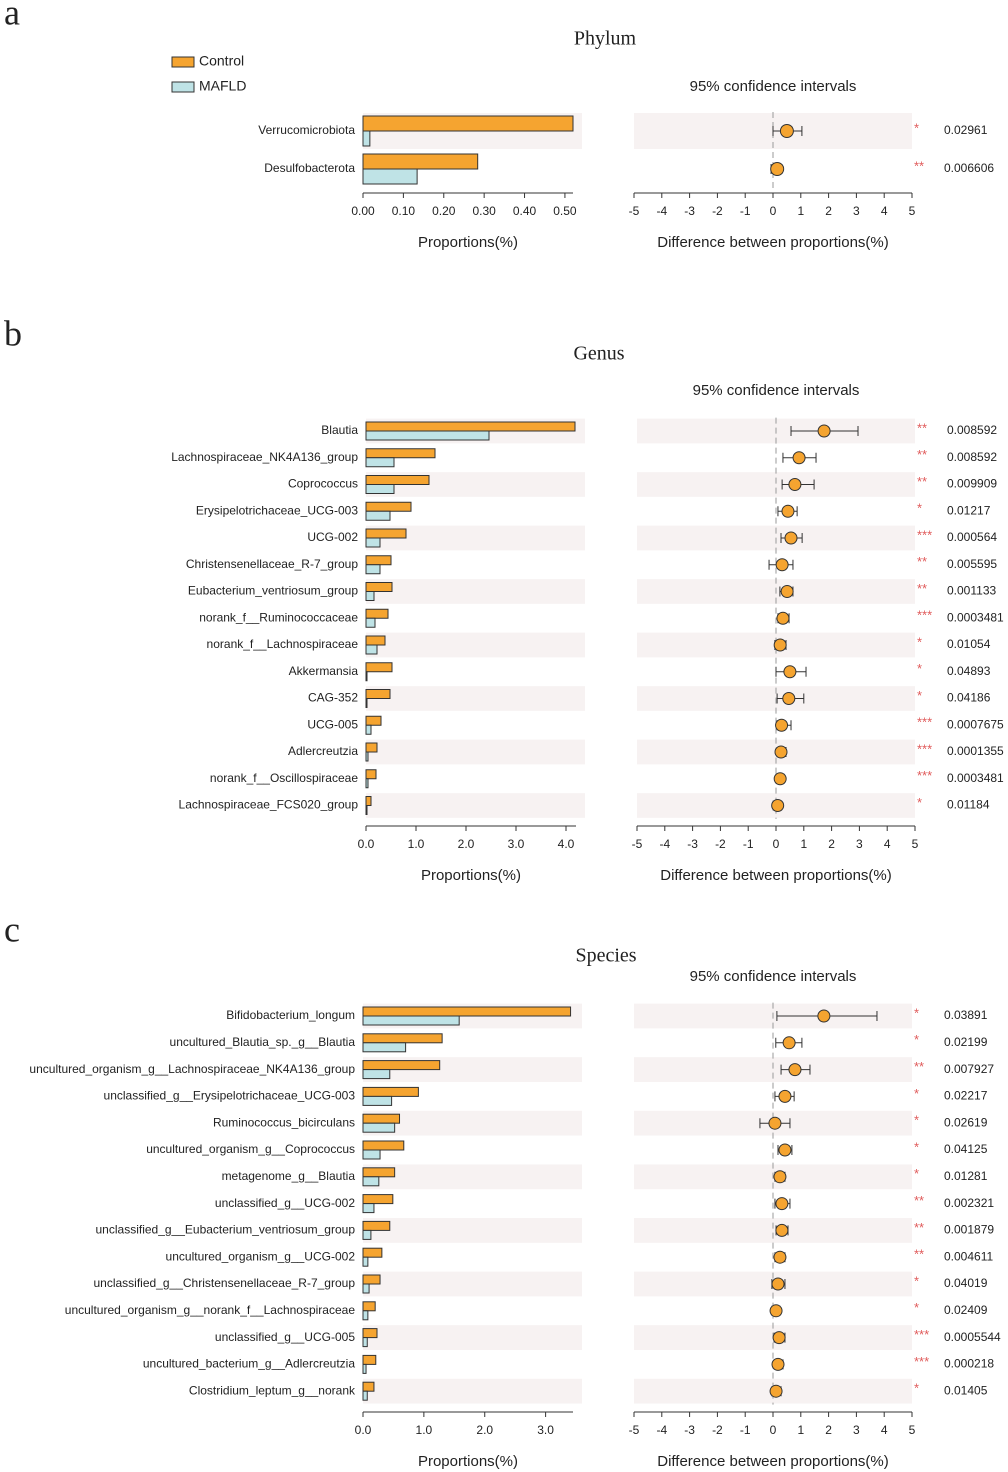  What do you see at coordinates (323, 751) in the screenshot?
I see `category-label: Adlercreutzia` at bounding box center [323, 751].